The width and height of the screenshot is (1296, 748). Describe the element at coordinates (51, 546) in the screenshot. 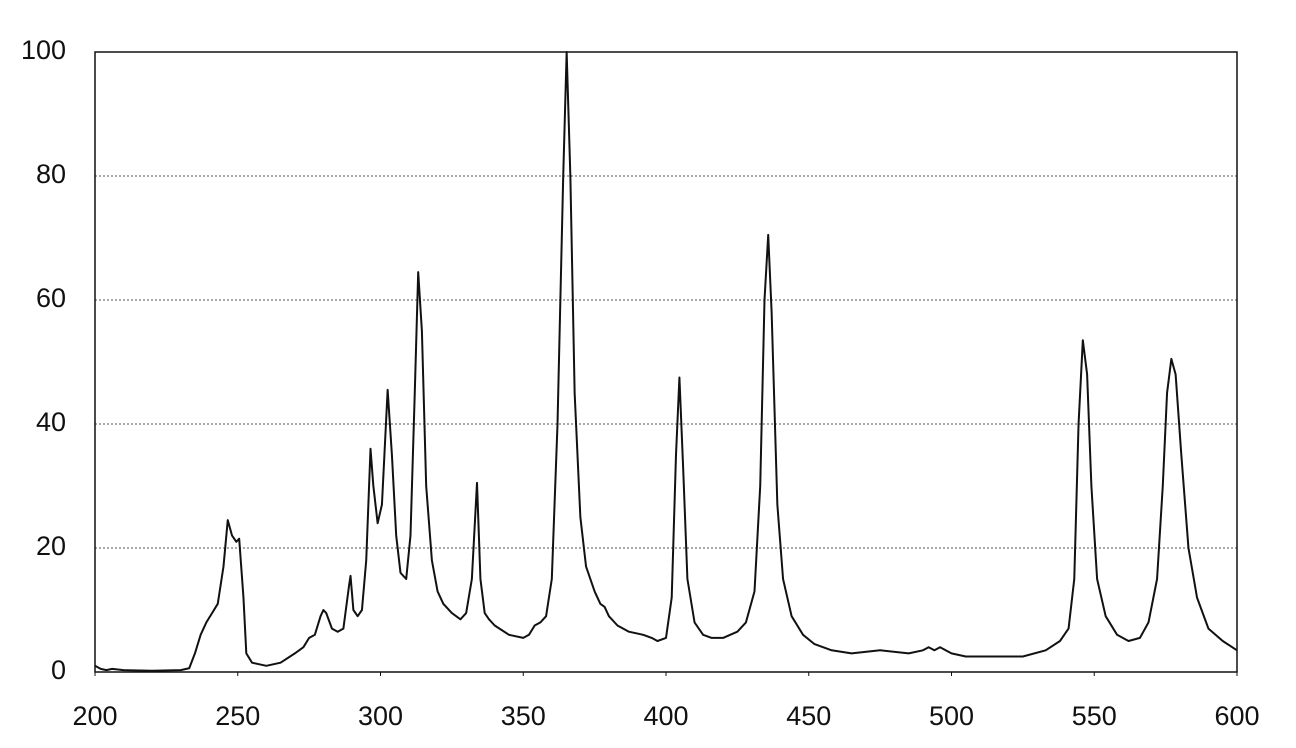

I see `y-tick-label: 20` at that location.